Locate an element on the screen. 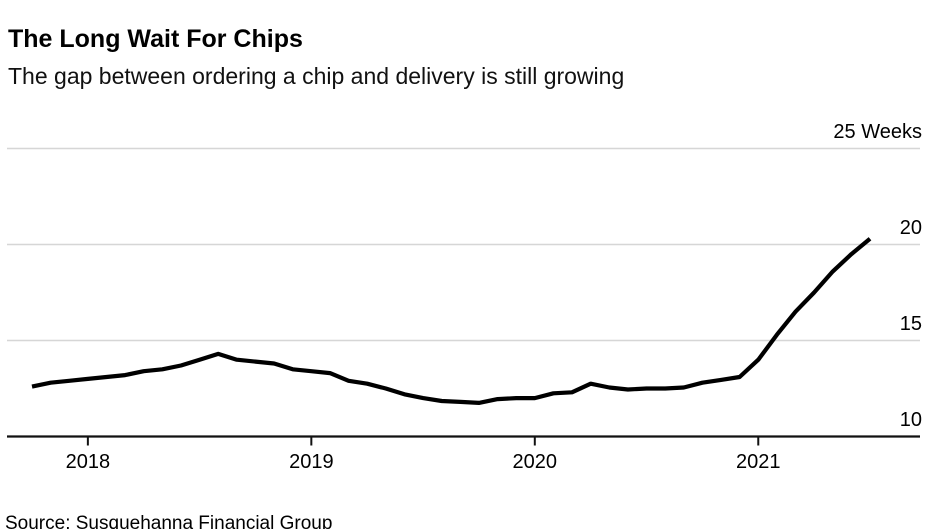 This screenshot has width=946, height=529. y-tick-label-10: 10 is located at coordinates (910, 419).